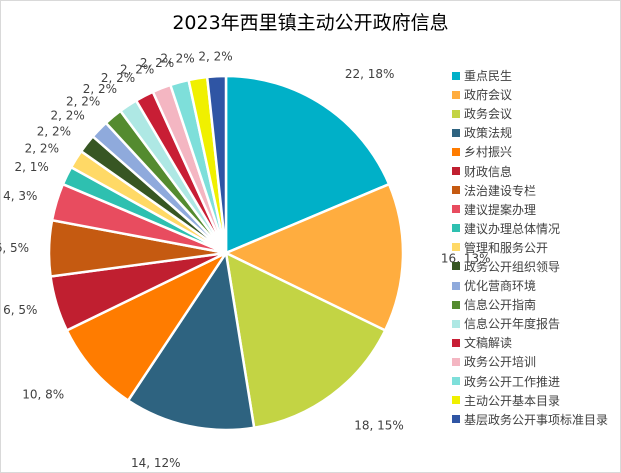 Image resolution: width=621 pixels, height=473 pixels. I want to click on data-label: 2, 1%, so click(32, 167).